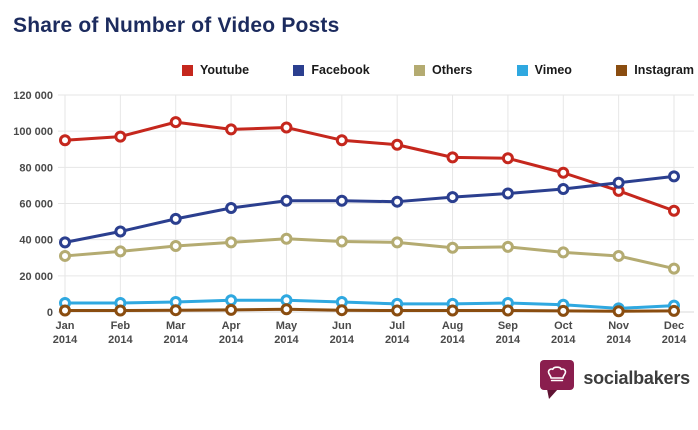  Describe the element at coordinates (175, 310) in the screenshot. I see `instagram-point-mar` at that location.